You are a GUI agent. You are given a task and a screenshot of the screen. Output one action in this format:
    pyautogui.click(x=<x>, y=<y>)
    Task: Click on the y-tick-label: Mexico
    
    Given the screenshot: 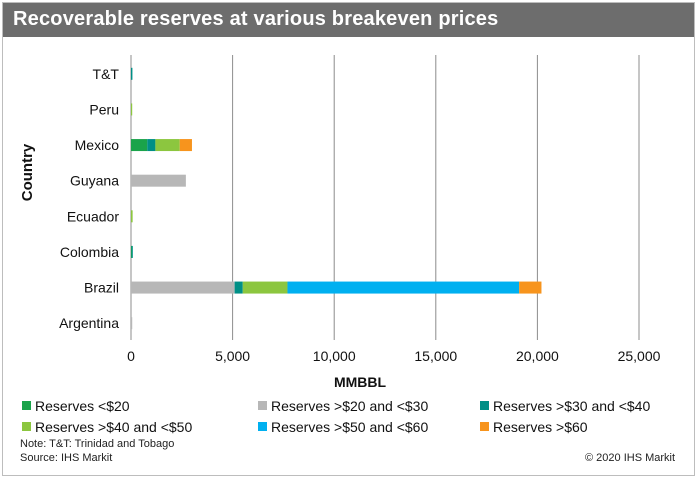 What is the action you would take?
    pyautogui.click(x=97, y=145)
    